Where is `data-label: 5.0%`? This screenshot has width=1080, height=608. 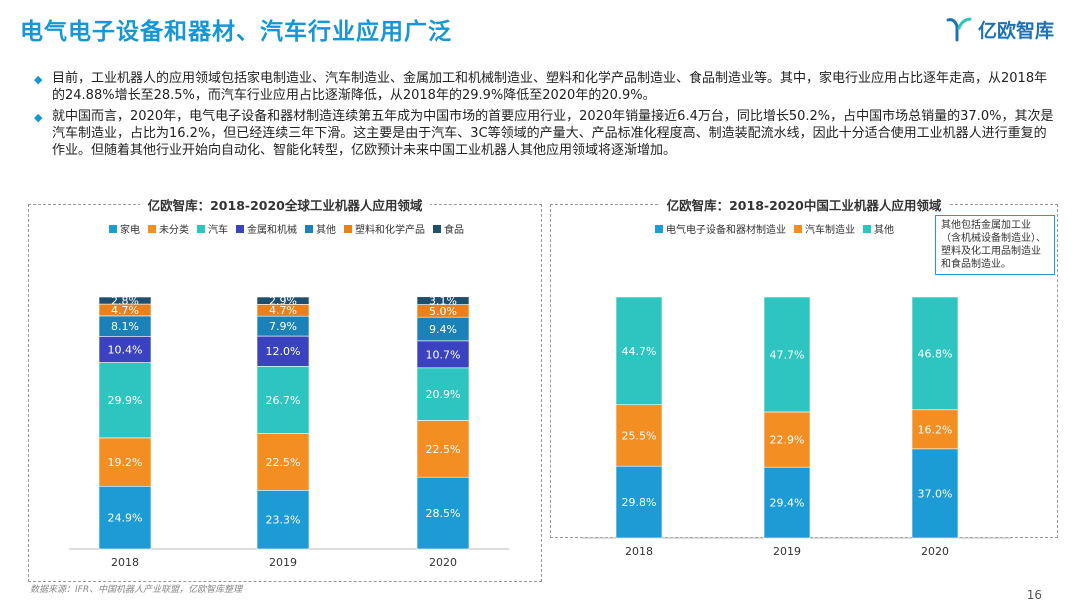 data-label: 5.0% is located at coordinates (443, 311).